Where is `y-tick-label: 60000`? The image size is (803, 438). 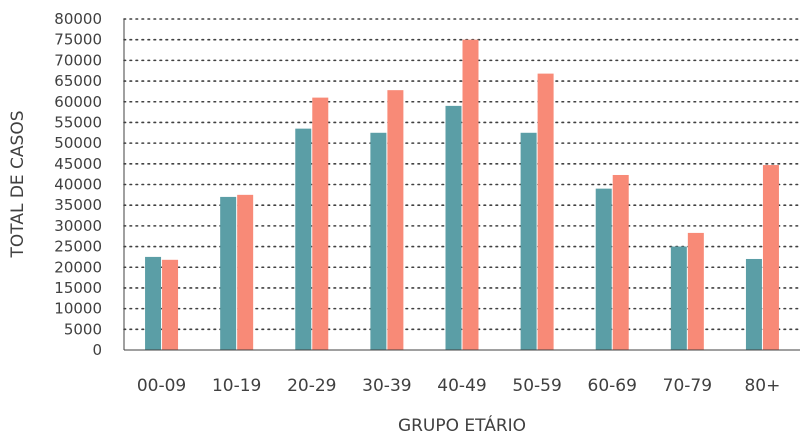
y-tick-label: 60000 is located at coordinates (78, 102).